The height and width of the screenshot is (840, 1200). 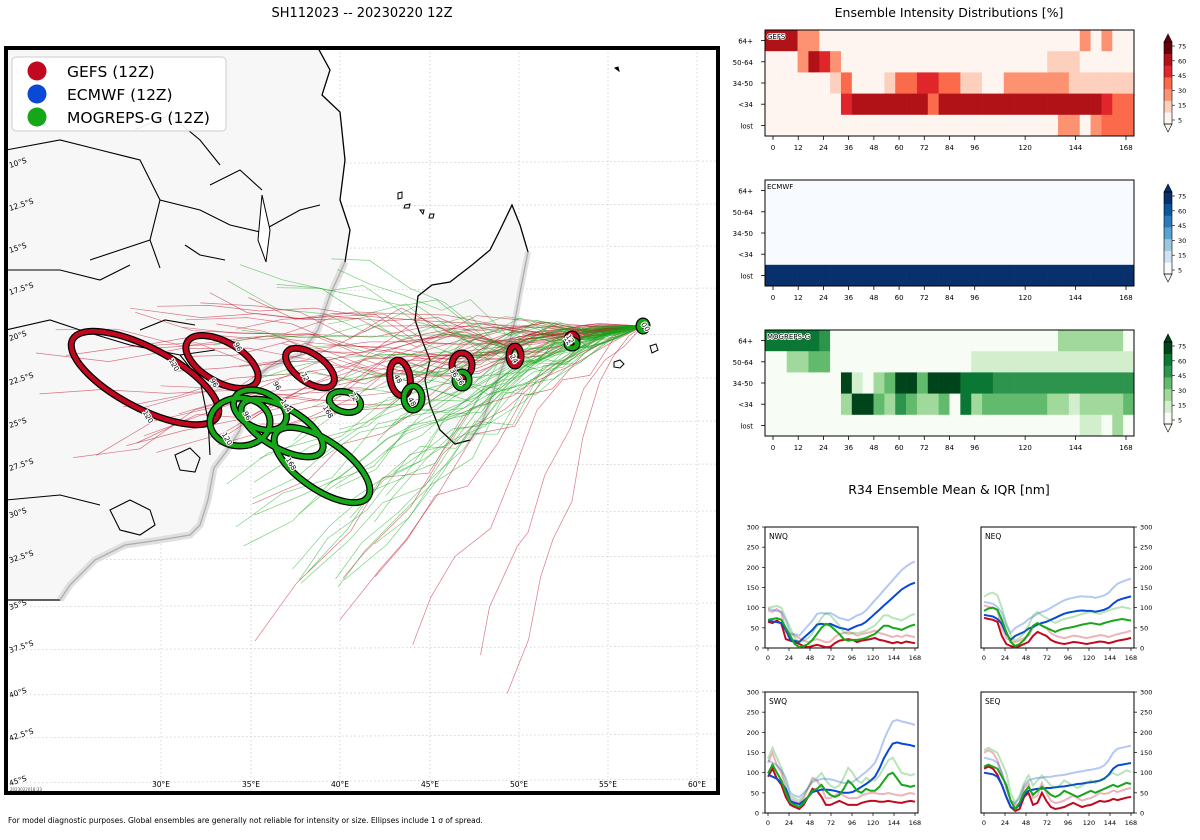 What do you see at coordinates (1057, 616) in the screenshot?
I see `r34-iqr-mogreps` at bounding box center [1057, 616].